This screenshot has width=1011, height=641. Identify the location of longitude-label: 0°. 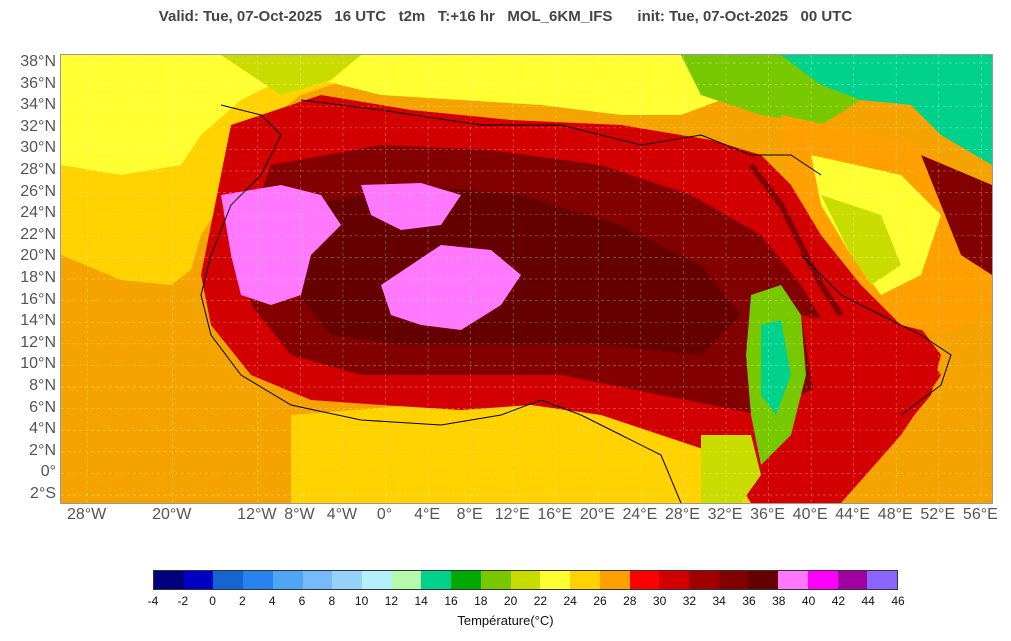
(384, 514).